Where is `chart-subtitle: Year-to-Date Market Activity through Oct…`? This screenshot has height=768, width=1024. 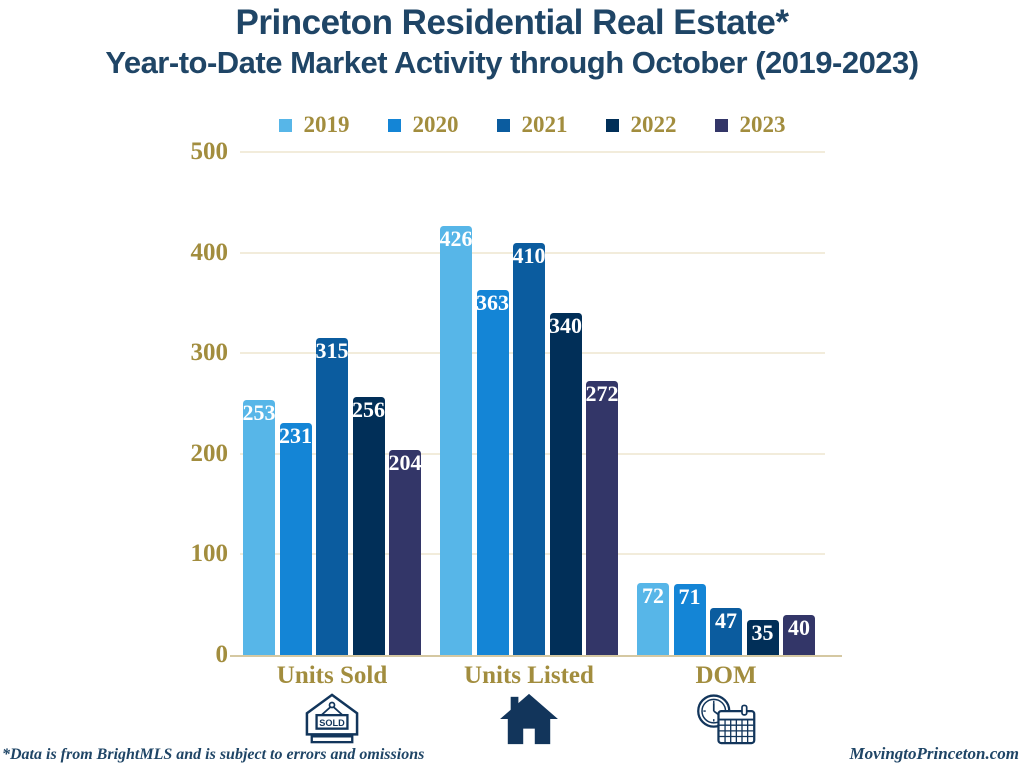 chart-subtitle: Year-to-Date Market Activity through Oct… is located at coordinates (512, 62).